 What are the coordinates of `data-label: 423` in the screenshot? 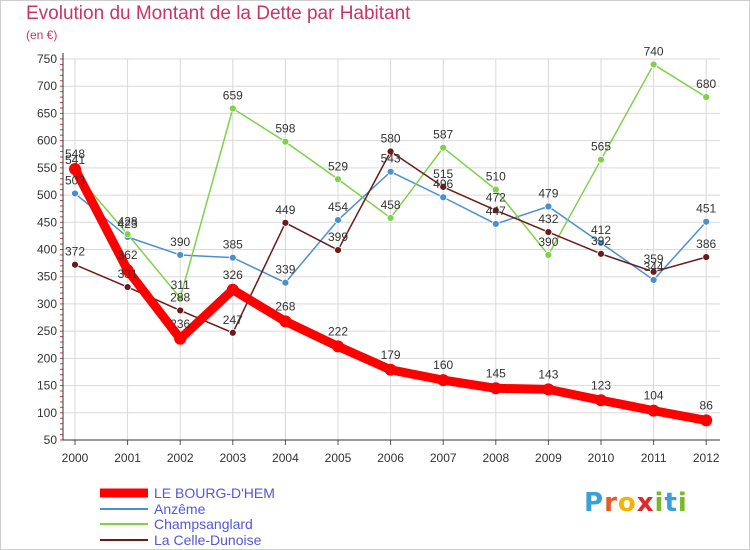 It's located at (128, 224).